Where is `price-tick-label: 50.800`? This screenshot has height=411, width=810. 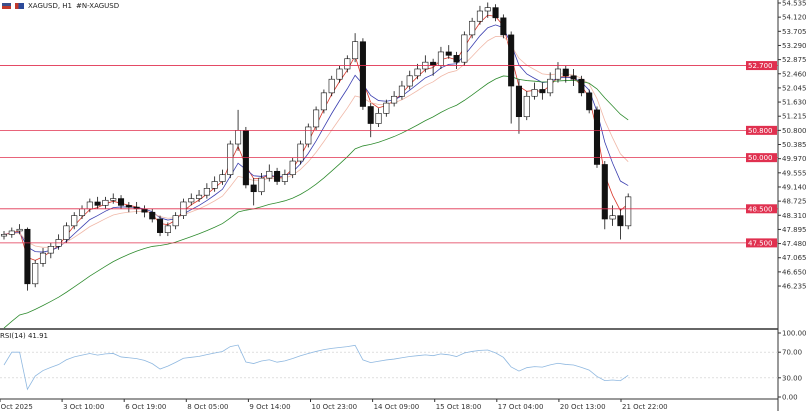
price-tick-label: 50.800 is located at coordinates (794, 131).